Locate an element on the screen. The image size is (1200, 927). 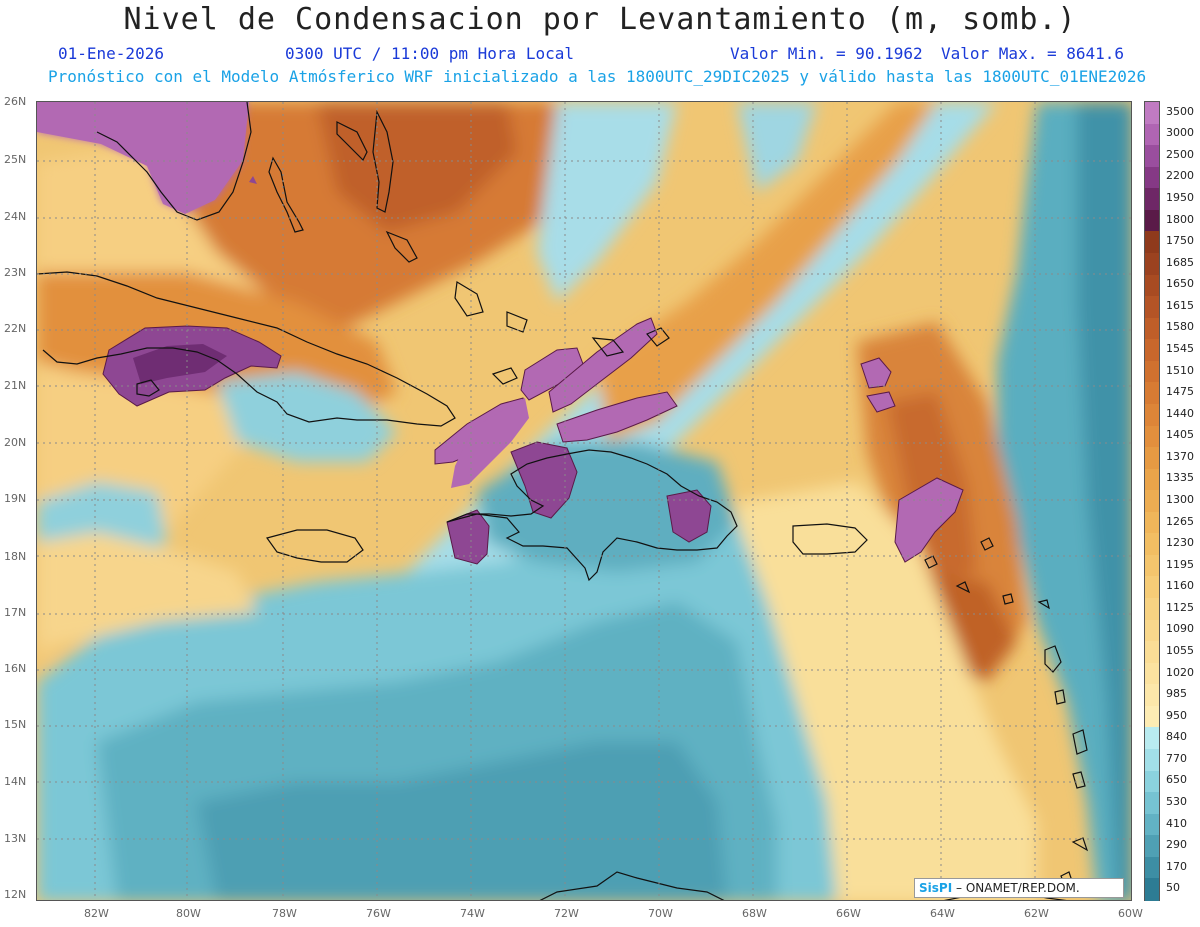
legend-label-1580: 1580 is located at coordinates (1180, 327).